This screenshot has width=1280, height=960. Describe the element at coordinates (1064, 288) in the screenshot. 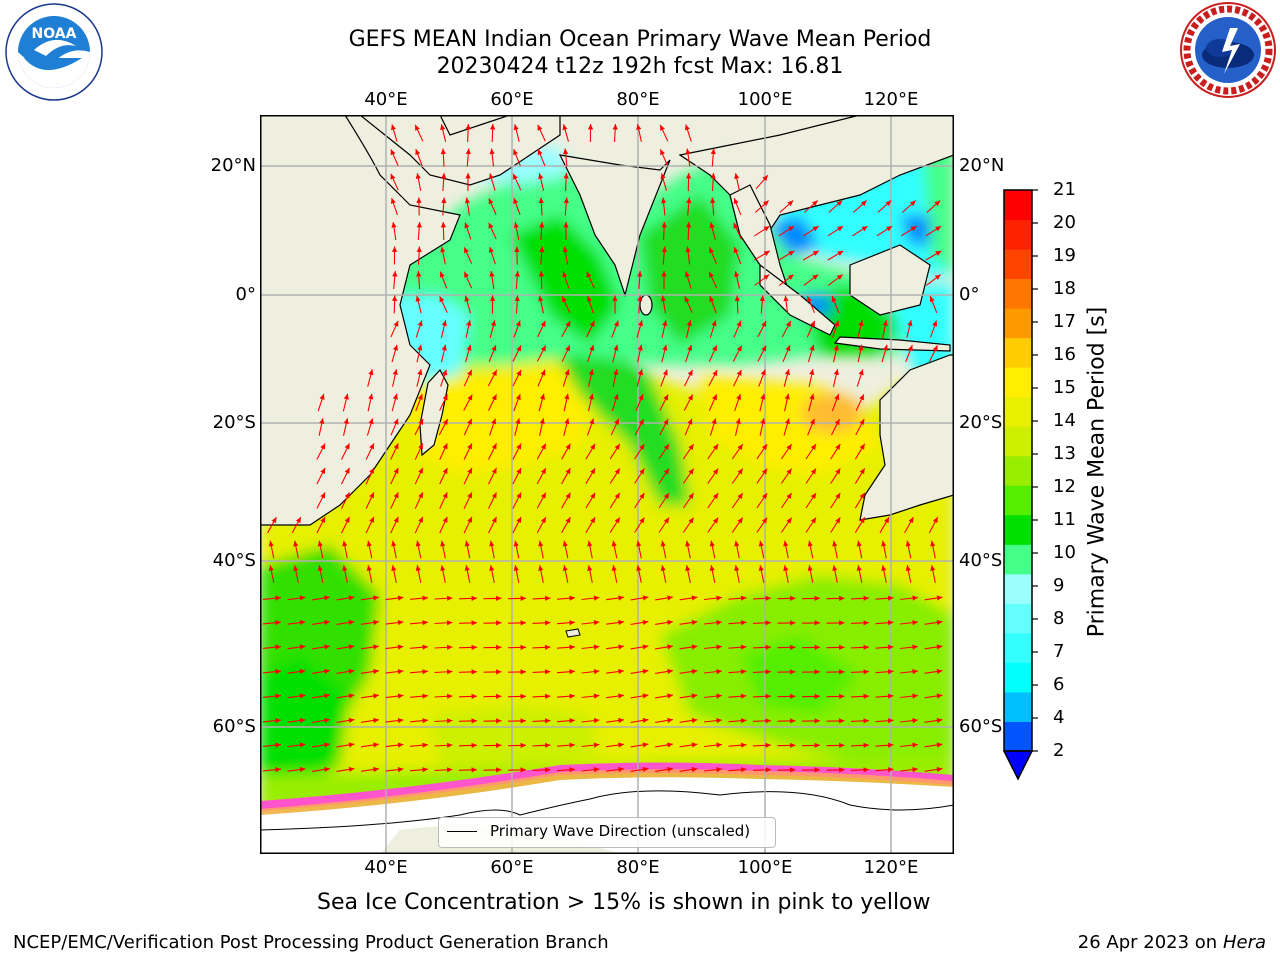

I see `colorbar-tick-label: 18` at that location.